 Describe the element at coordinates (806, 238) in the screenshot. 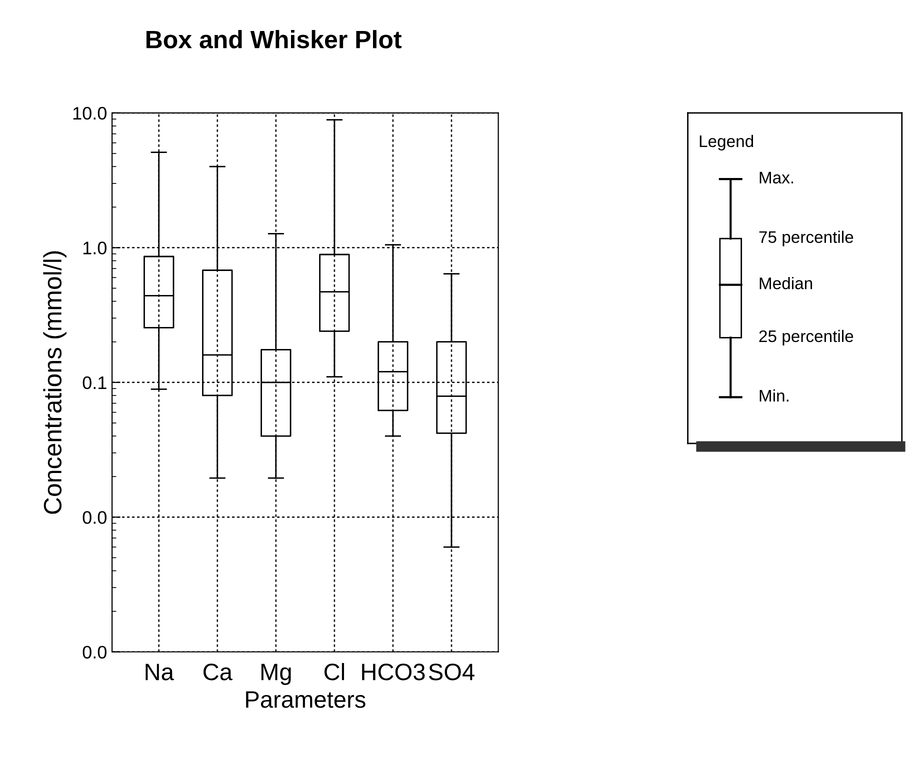

I see `text: 75 percentile` at that location.